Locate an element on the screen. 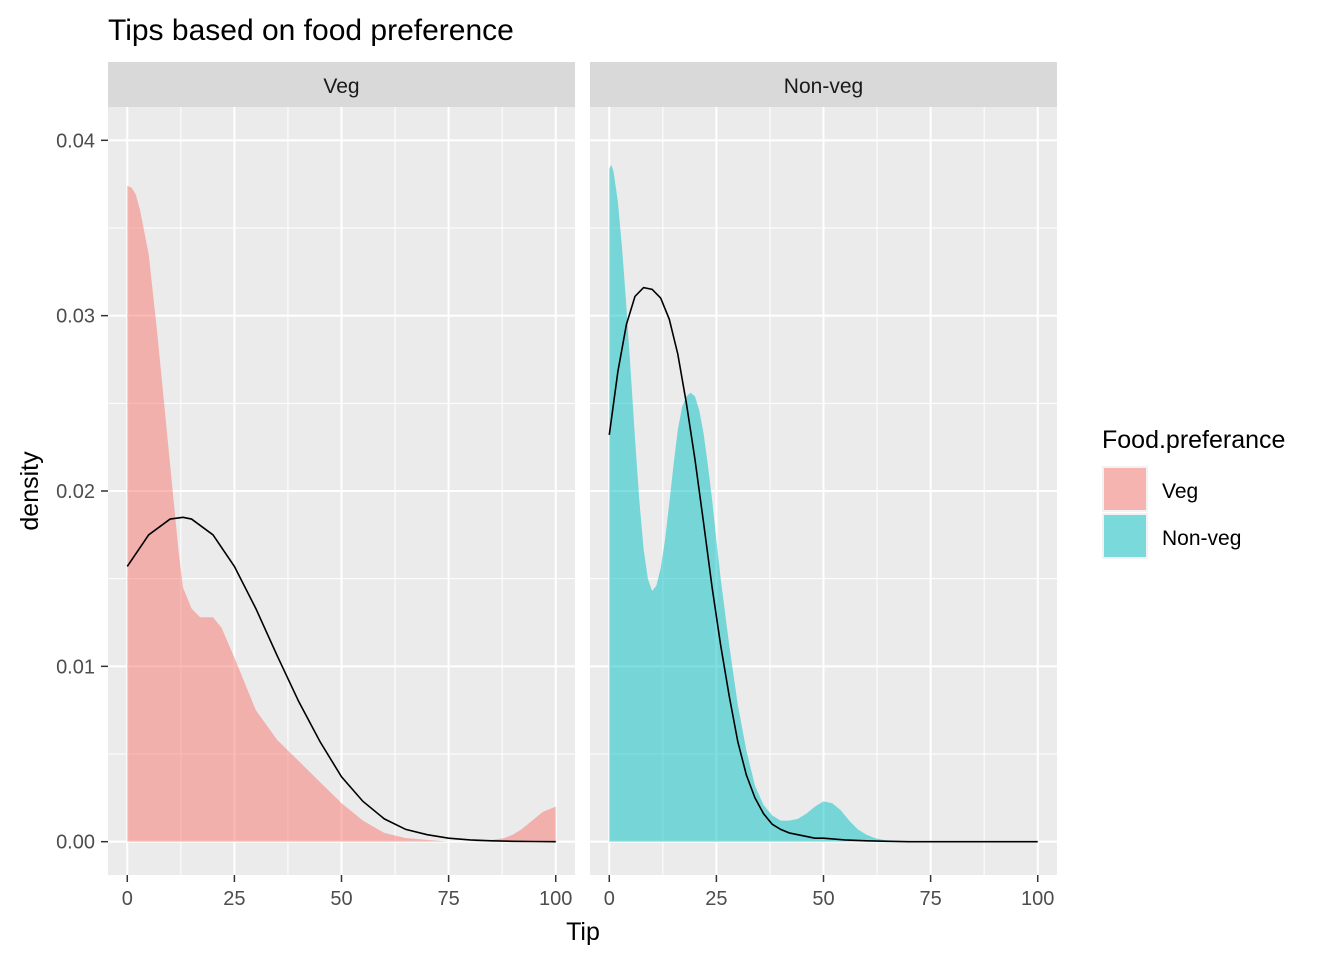  legend-label-veg: Veg is located at coordinates (1180, 491).